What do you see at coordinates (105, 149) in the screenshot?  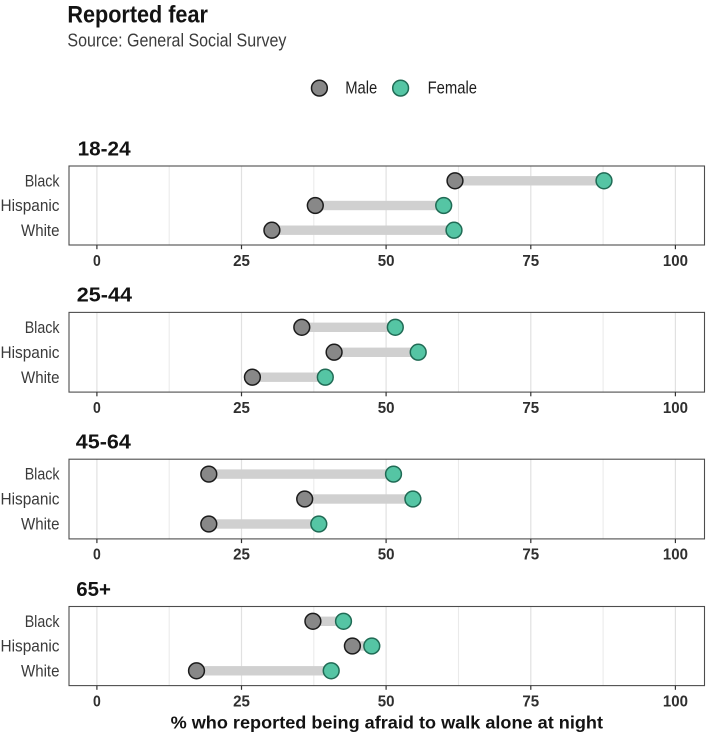 I see `svg-text: 18-24` at bounding box center [105, 149].